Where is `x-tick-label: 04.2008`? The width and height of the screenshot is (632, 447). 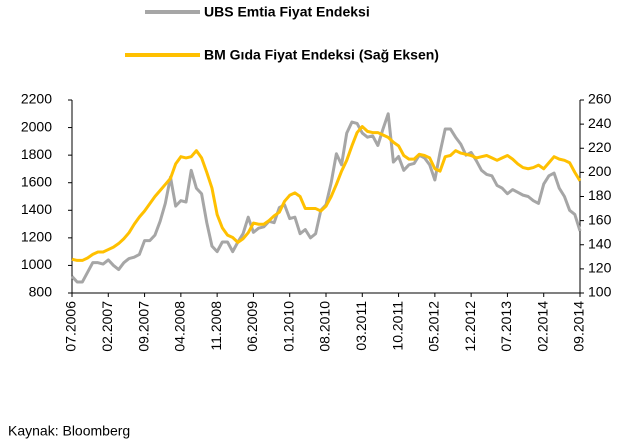
x-tick-label: 04.2008 is located at coordinates (180, 326).